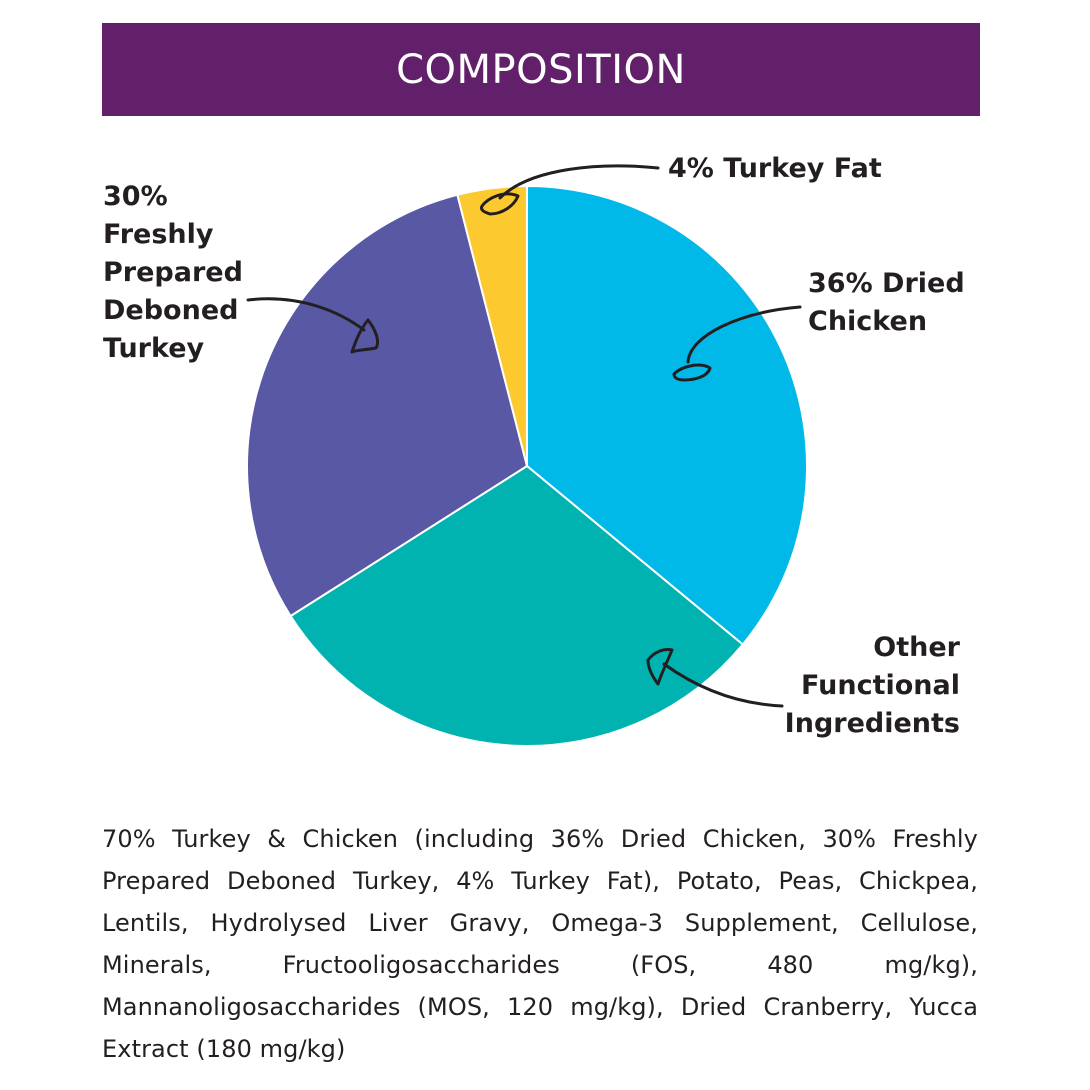  I want to click on label-deboned-turkey-line: Prepared, so click(173, 272).